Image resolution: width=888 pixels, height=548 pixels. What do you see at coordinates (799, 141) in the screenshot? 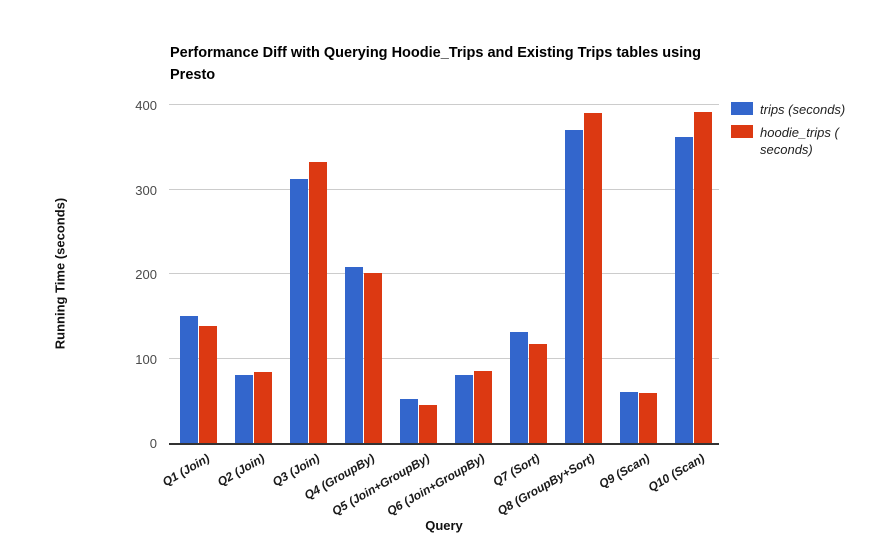
I see `legend-label-hoodie-trips: hoodie_trips ( seconds)` at bounding box center [799, 141].